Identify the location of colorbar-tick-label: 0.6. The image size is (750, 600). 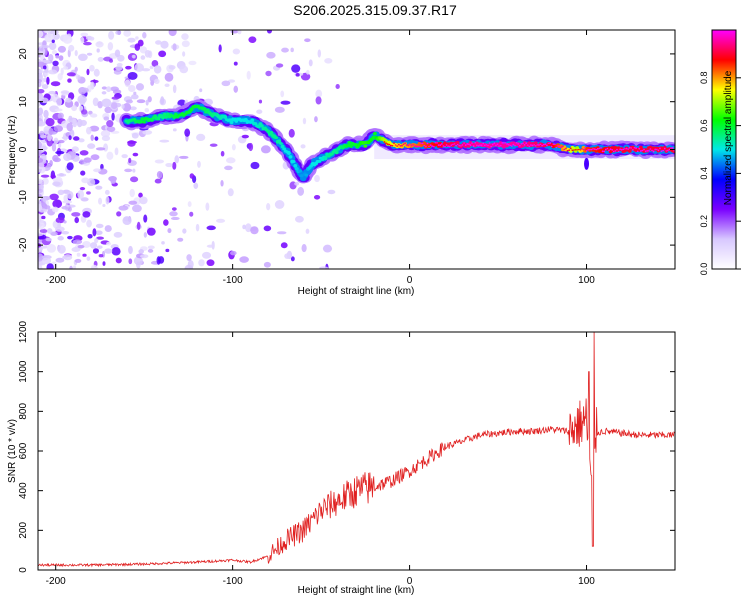
(704, 125).